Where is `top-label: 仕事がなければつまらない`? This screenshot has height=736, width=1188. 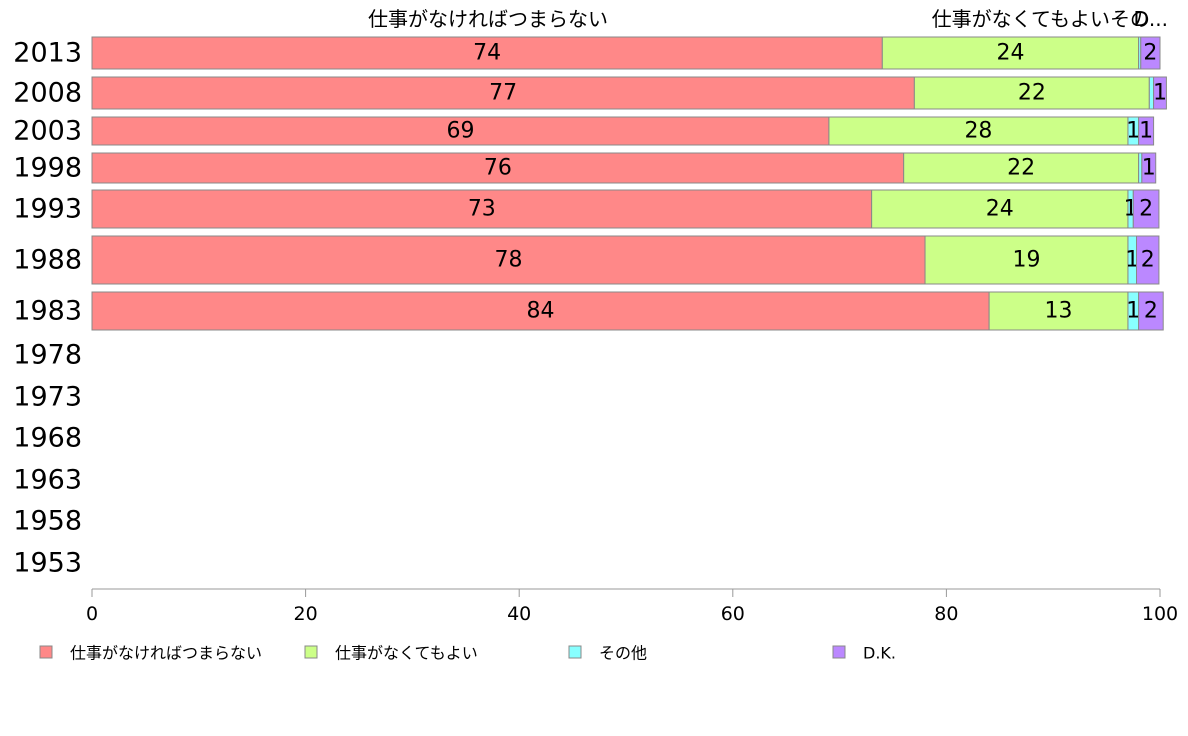 top-label: 仕事がなければつまらない is located at coordinates (488, 19).